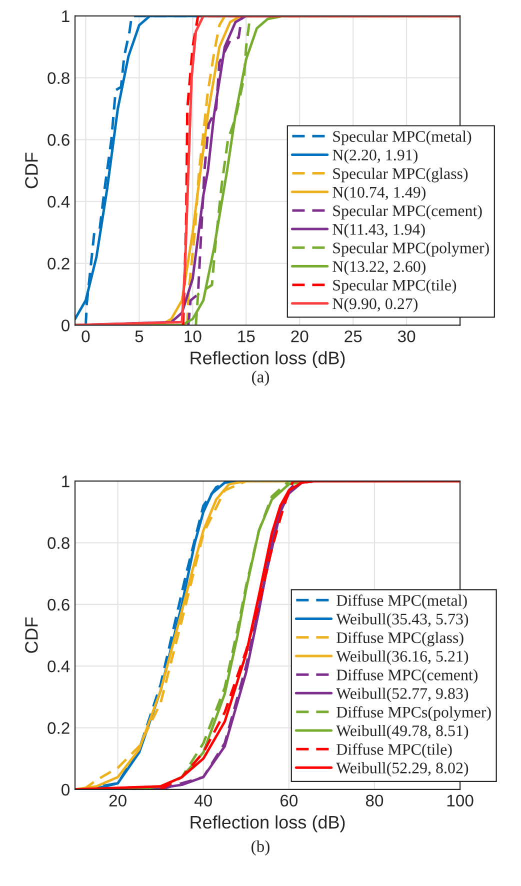 The width and height of the screenshot is (521, 886). What do you see at coordinates (400, 639) in the screenshot?
I see `legend-label: Diffuse MPC(glass)` at bounding box center [400, 639].